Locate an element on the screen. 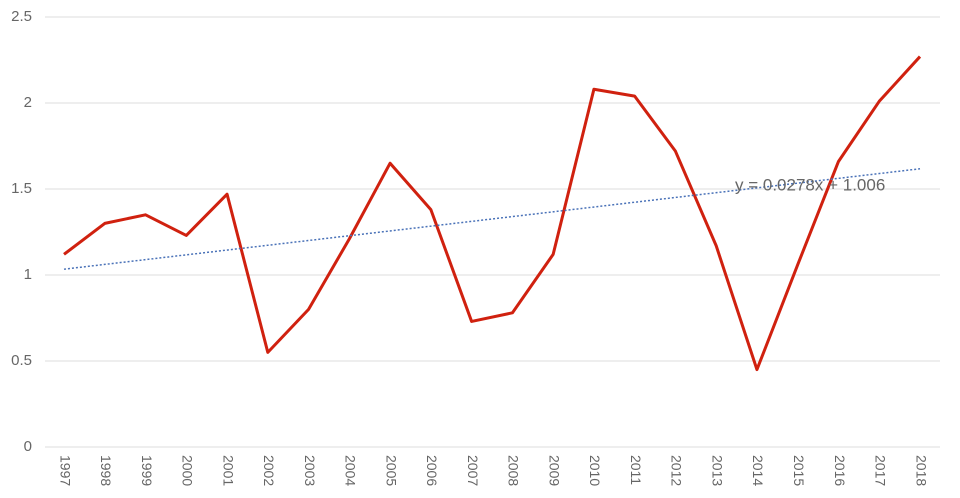 The image size is (960, 498). x-tick-label: 2012 is located at coordinates (677, 470).